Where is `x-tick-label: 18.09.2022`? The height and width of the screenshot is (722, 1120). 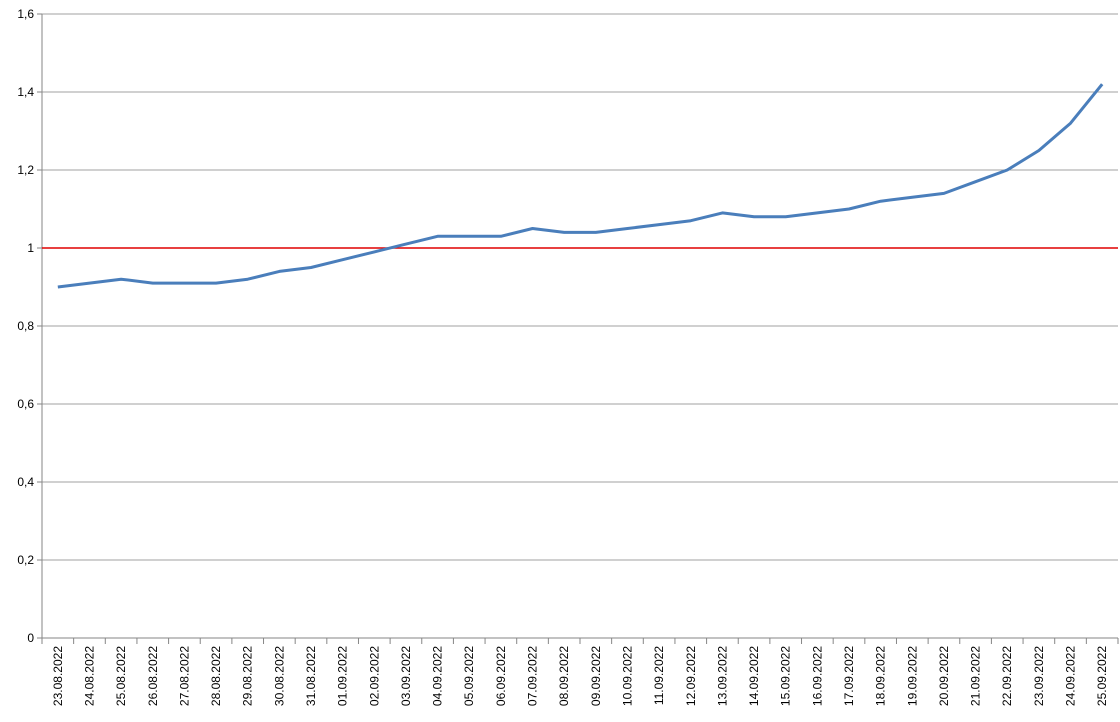 x-tick-label: 18.09.2022 is located at coordinates (881, 676).